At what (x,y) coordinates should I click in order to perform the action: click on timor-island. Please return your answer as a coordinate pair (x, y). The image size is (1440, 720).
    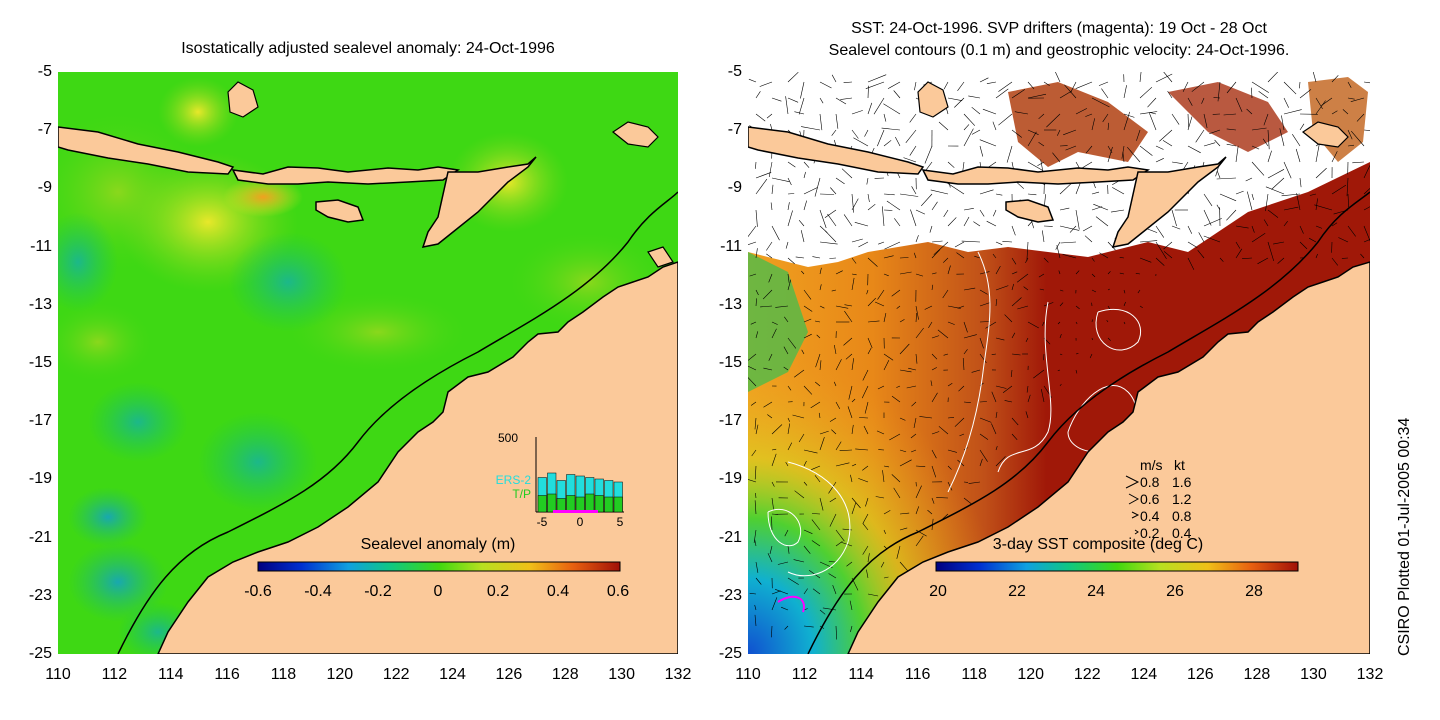
    Looking at the image, I should click on (479, 202).